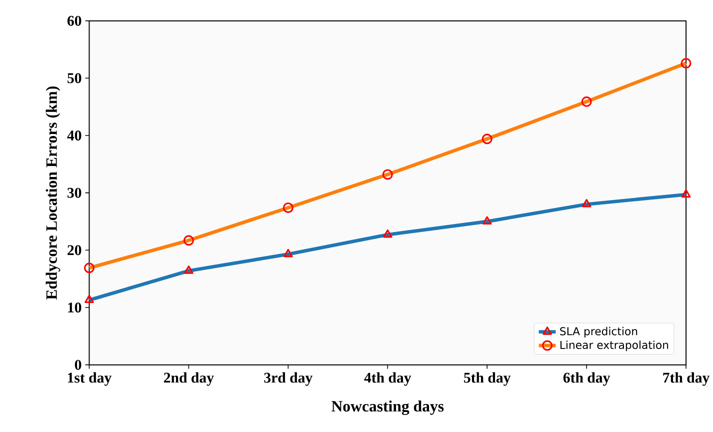  I want to click on y-tick-label: 10, so click(75, 307).